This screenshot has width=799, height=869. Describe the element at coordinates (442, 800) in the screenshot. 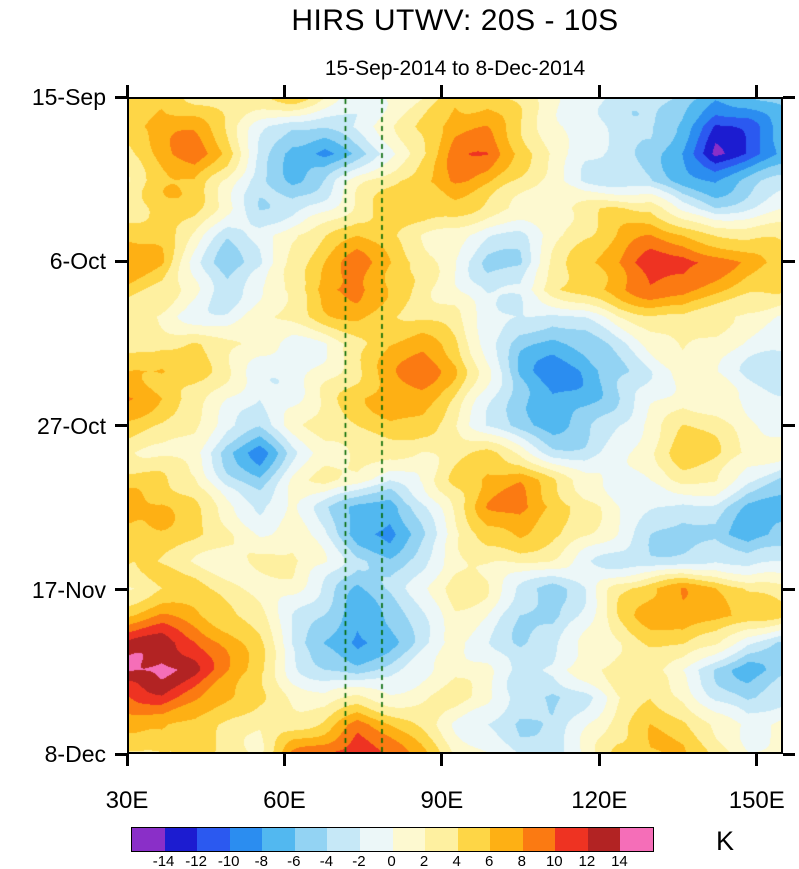

I see `x-tick-label: 90E` at that location.